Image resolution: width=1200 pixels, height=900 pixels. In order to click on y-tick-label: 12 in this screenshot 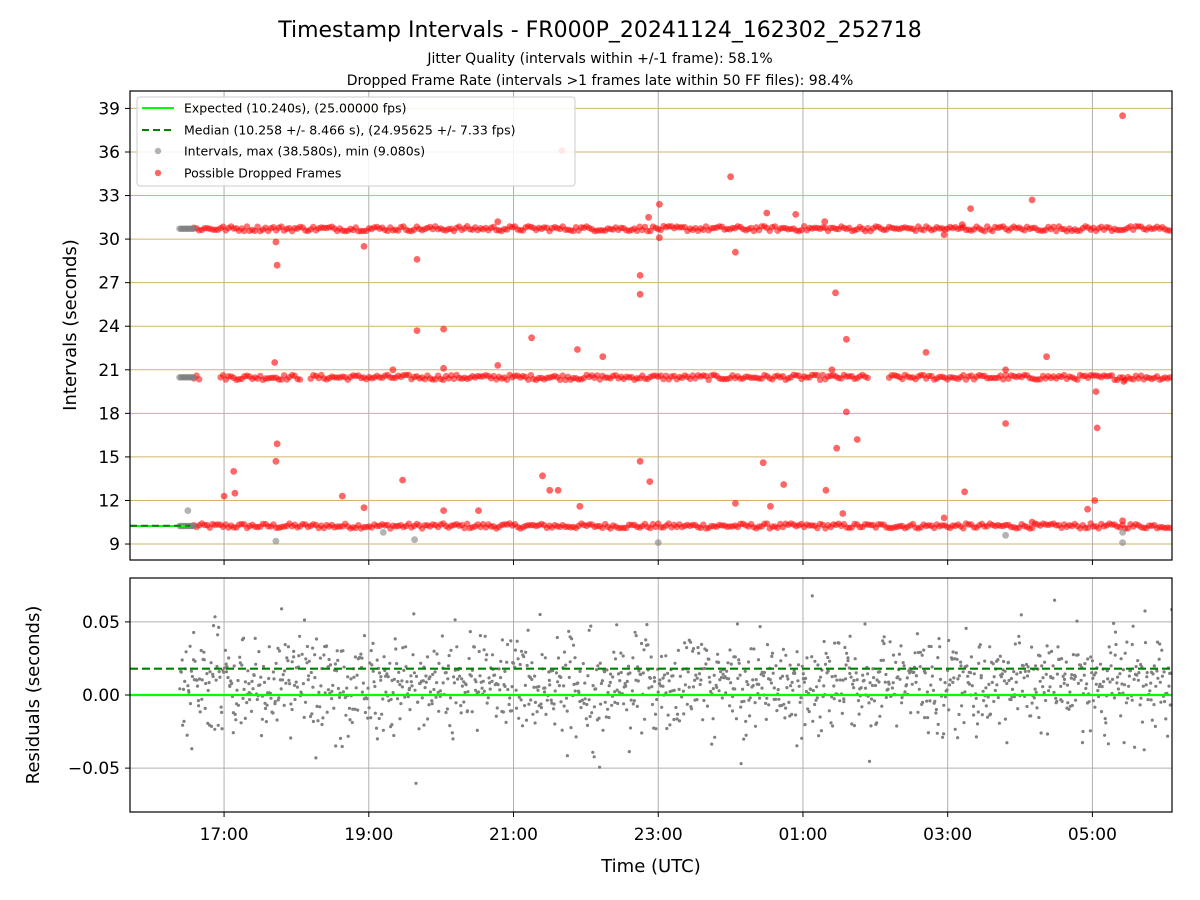, I will do `click(109, 501)`.